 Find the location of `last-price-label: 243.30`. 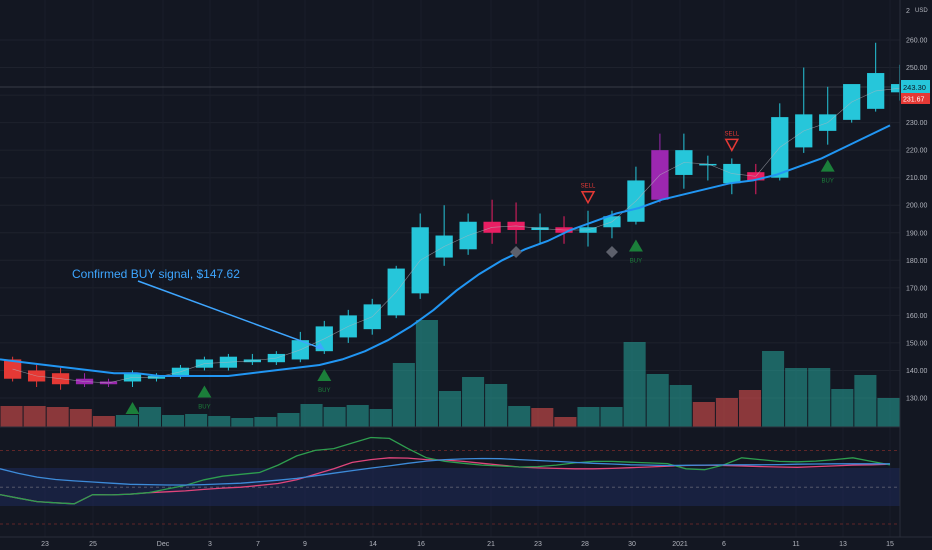

last-price-label: 243.30 is located at coordinates (914, 87).